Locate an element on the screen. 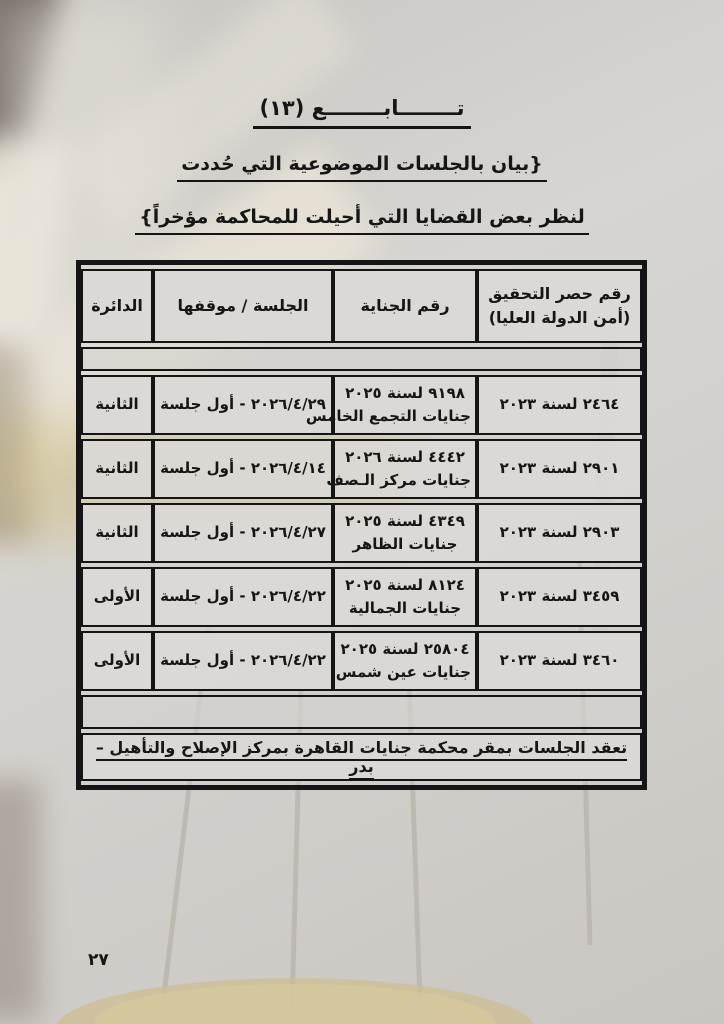 This screenshot has width=724, height=1024. felony-court: جنايات الجمالية is located at coordinates (405, 608).